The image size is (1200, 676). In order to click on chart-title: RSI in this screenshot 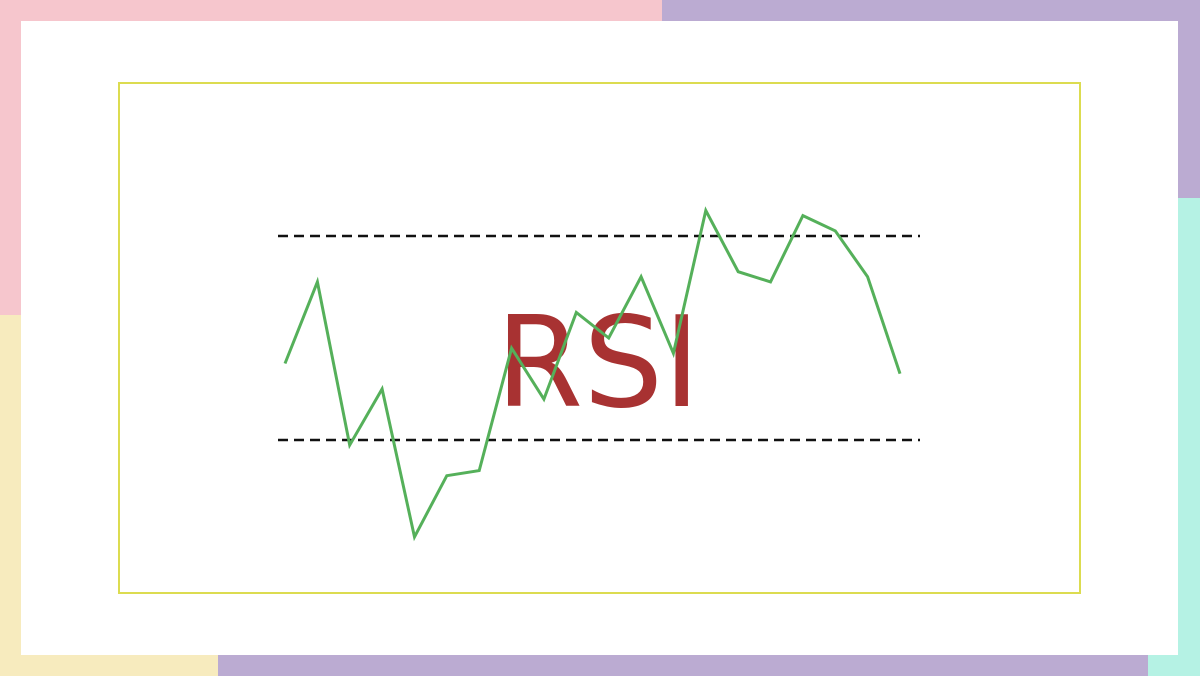, I will do `click(598, 362)`.